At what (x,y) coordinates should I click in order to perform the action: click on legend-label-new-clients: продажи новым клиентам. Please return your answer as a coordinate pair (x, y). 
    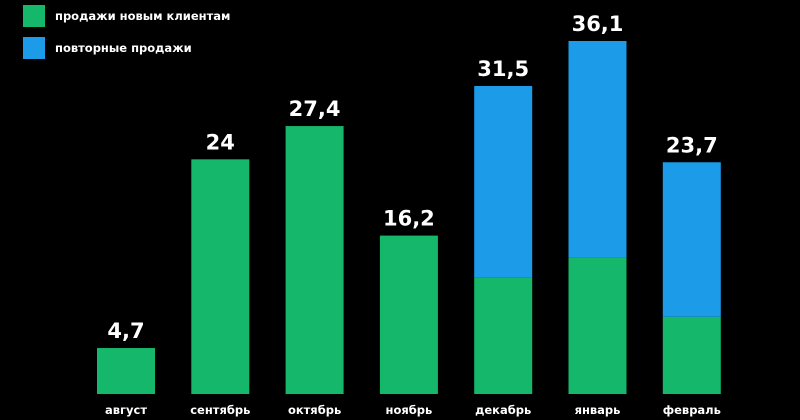
    Looking at the image, I should click on (143, 16).